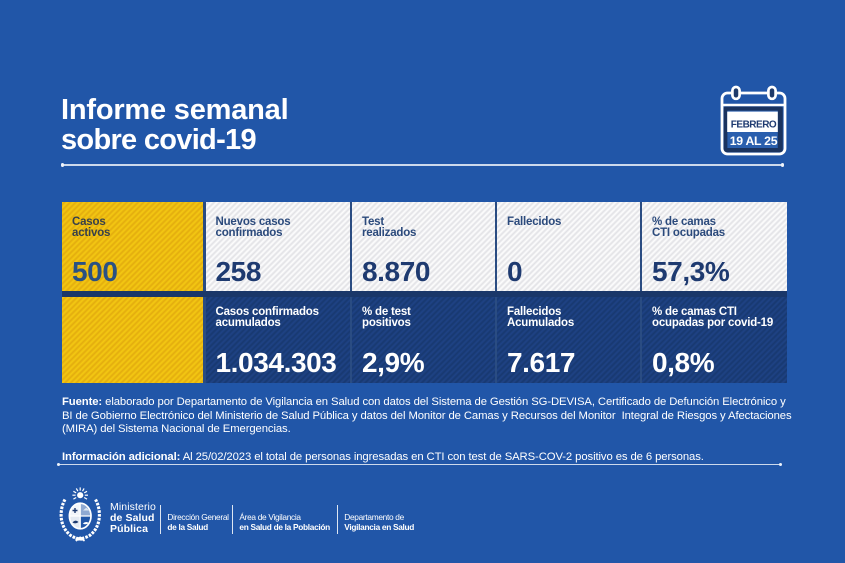 The height and width of the screenshot is (563, 845). What do you see at coordinates (754, 124) in the screenshot?
I see `svg-text: FEBRERO` at bounding box center [754, 124].